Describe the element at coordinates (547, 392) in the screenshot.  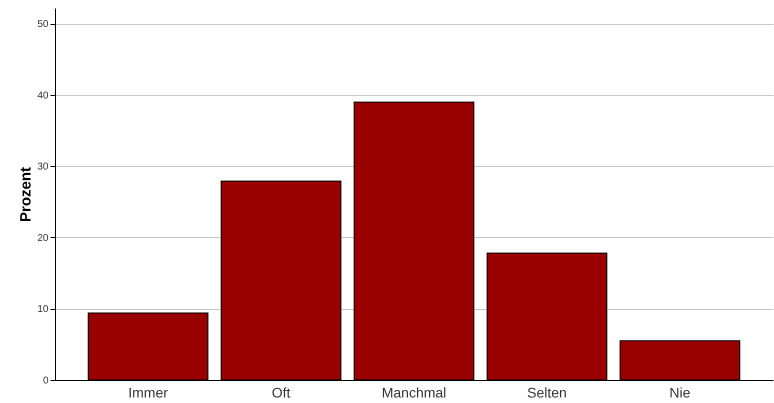
I see `x-tick-label: Selten` at that location.